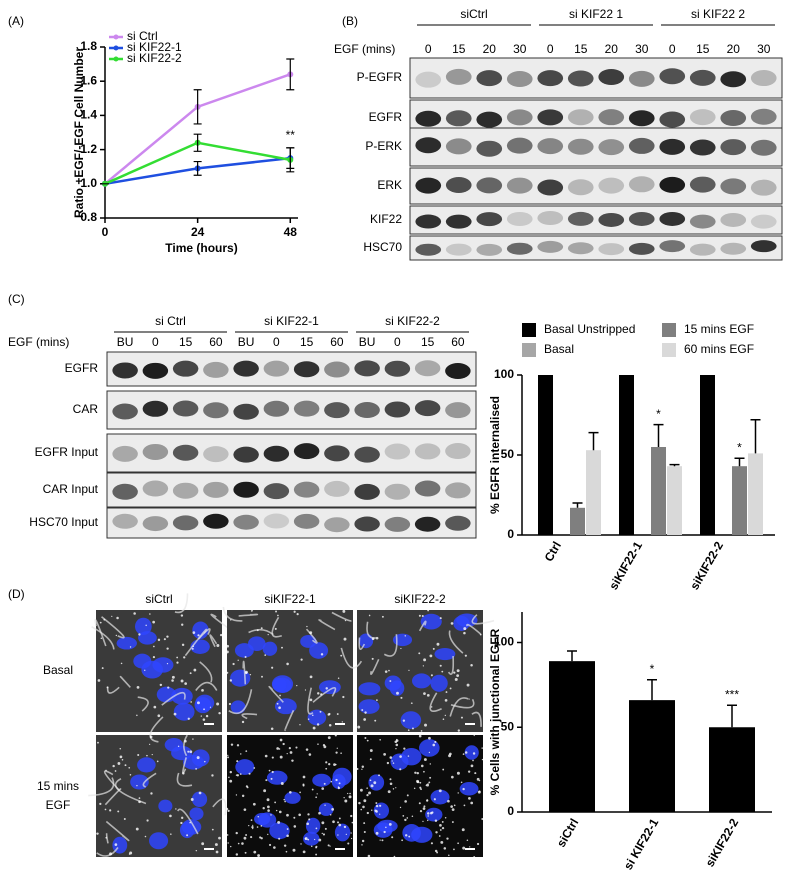 The width and height of the screenshot is (800, 879). I want to click on blot-panel, so click(291, 369).